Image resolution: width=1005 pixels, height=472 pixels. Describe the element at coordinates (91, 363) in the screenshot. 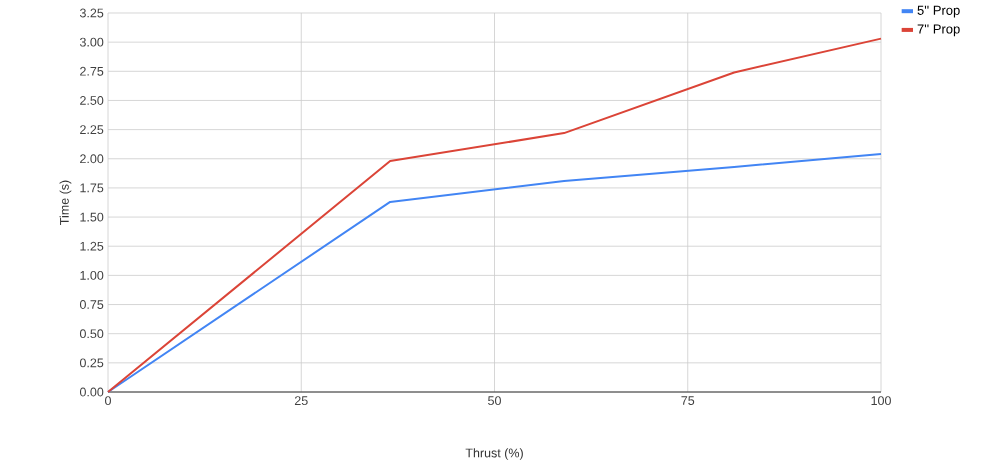

I see `y-tick-label: 0.25` at that location.